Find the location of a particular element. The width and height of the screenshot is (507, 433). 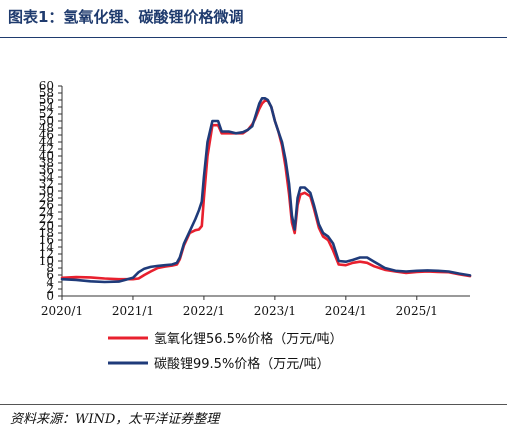

legend-label-1: 氢氧化锂56.5%价格（万元/吨） is located at coordinates (248, 339).